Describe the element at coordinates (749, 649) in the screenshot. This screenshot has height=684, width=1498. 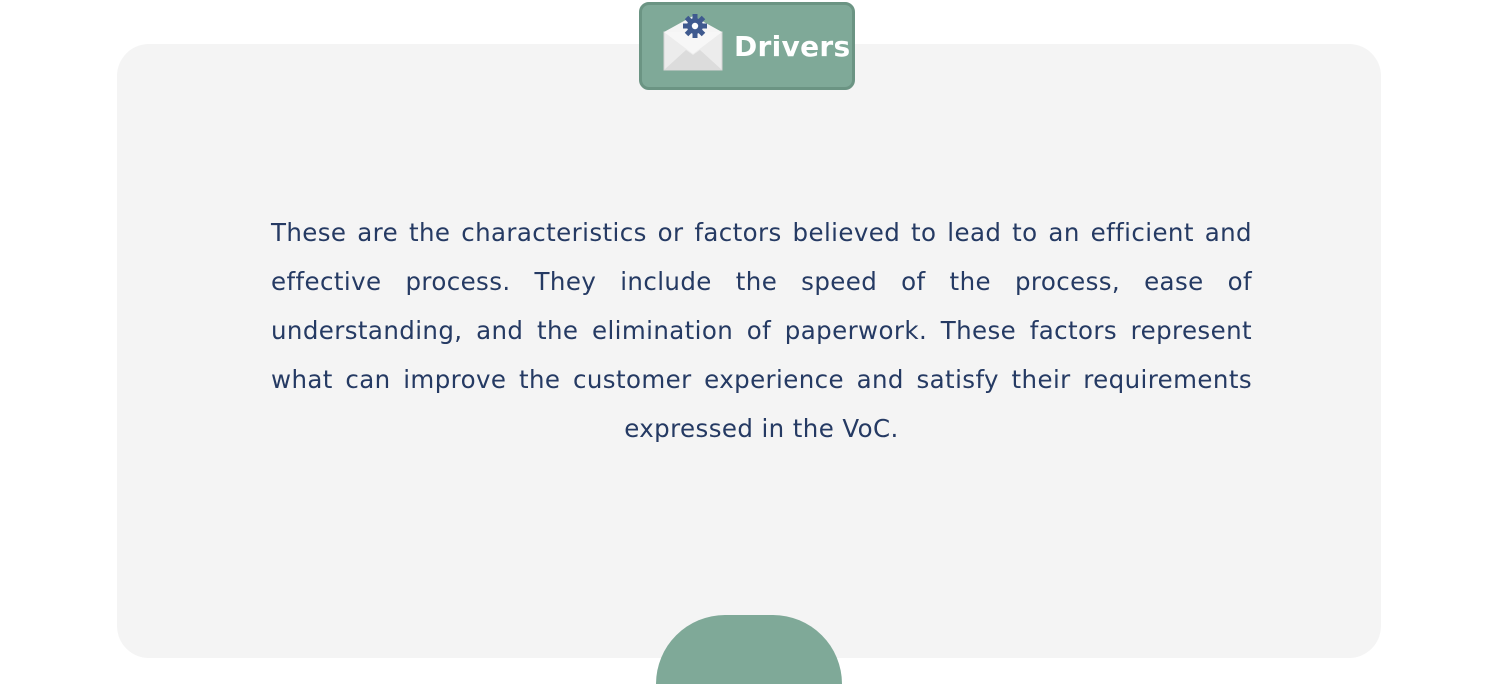
I see `bottom-decoration` at that location.